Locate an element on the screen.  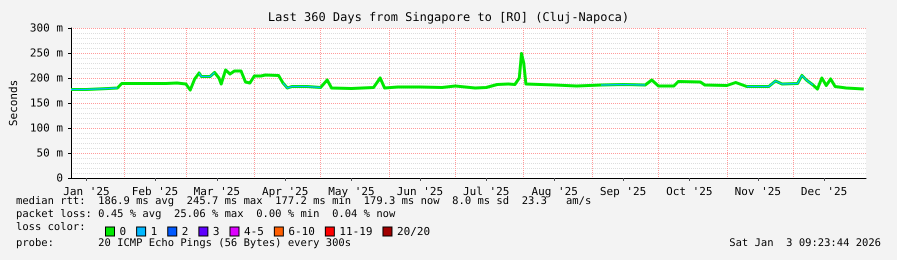
y-tick-label: 50 m is located at coordinates (50, 153).